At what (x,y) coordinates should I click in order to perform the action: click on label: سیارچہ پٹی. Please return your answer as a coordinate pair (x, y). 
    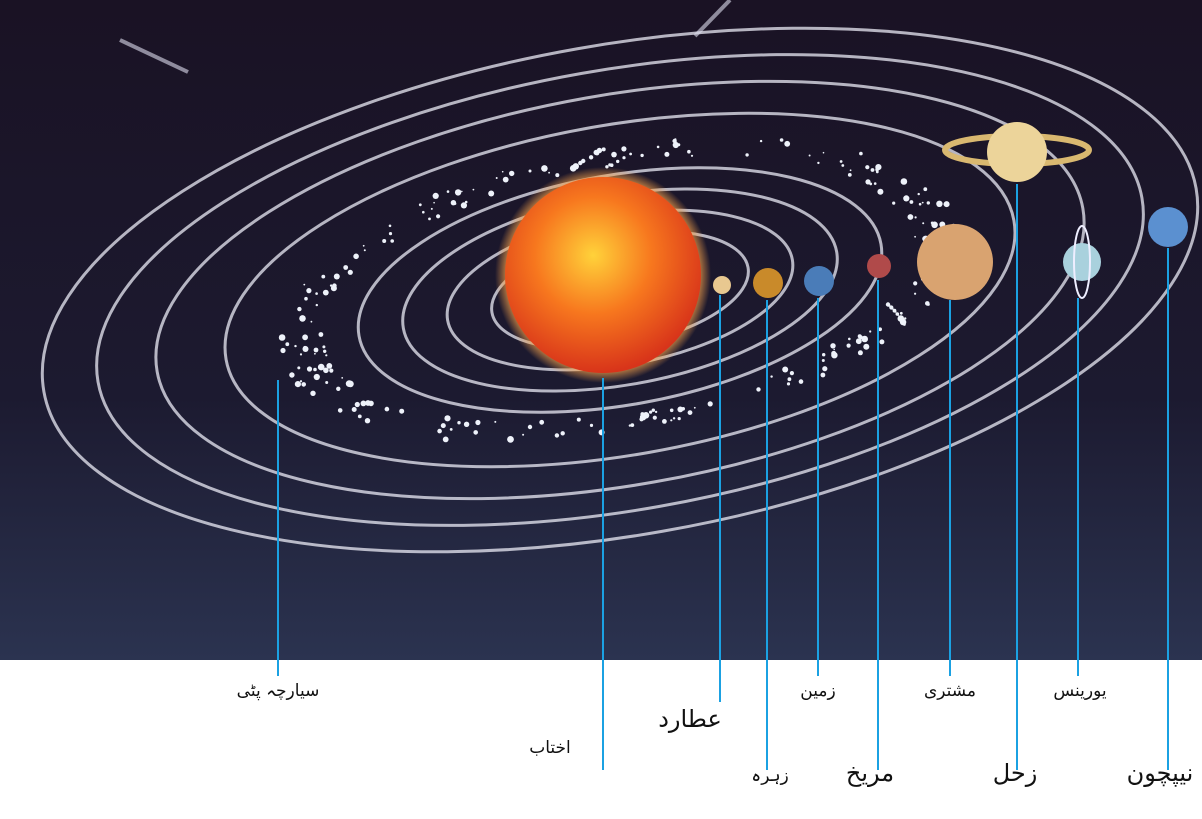
    Looking at the image, I should click on (278, 691).